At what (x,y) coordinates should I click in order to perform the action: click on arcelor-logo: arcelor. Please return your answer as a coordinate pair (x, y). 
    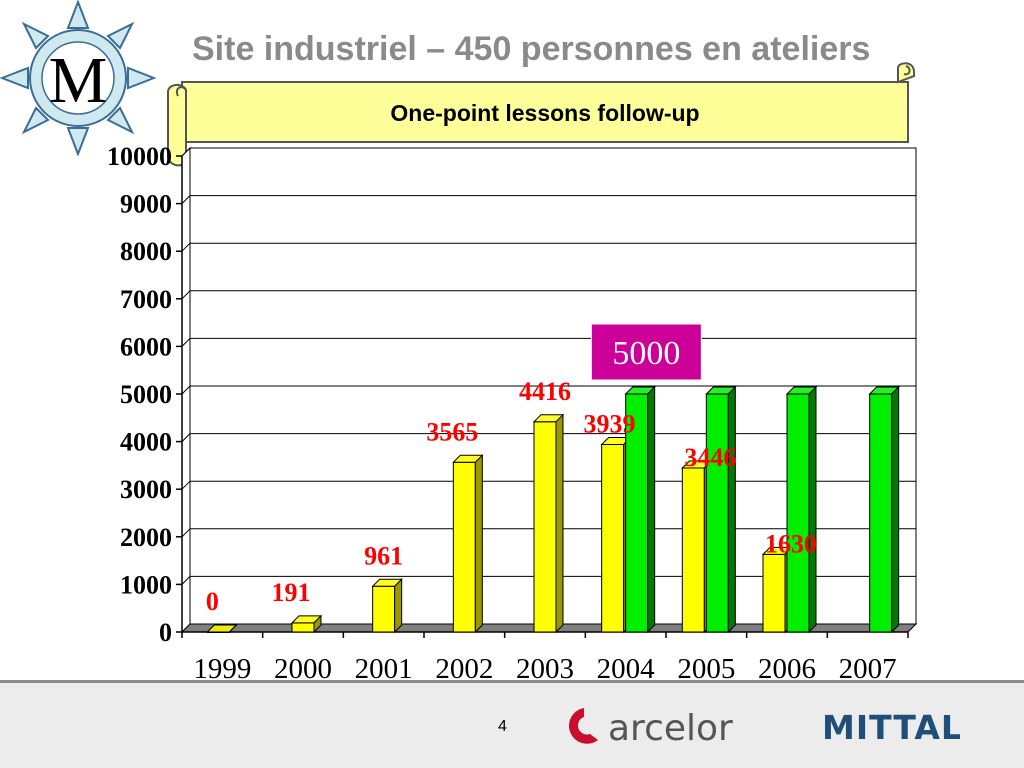
    Looking at the image, I should click on (651, 728).